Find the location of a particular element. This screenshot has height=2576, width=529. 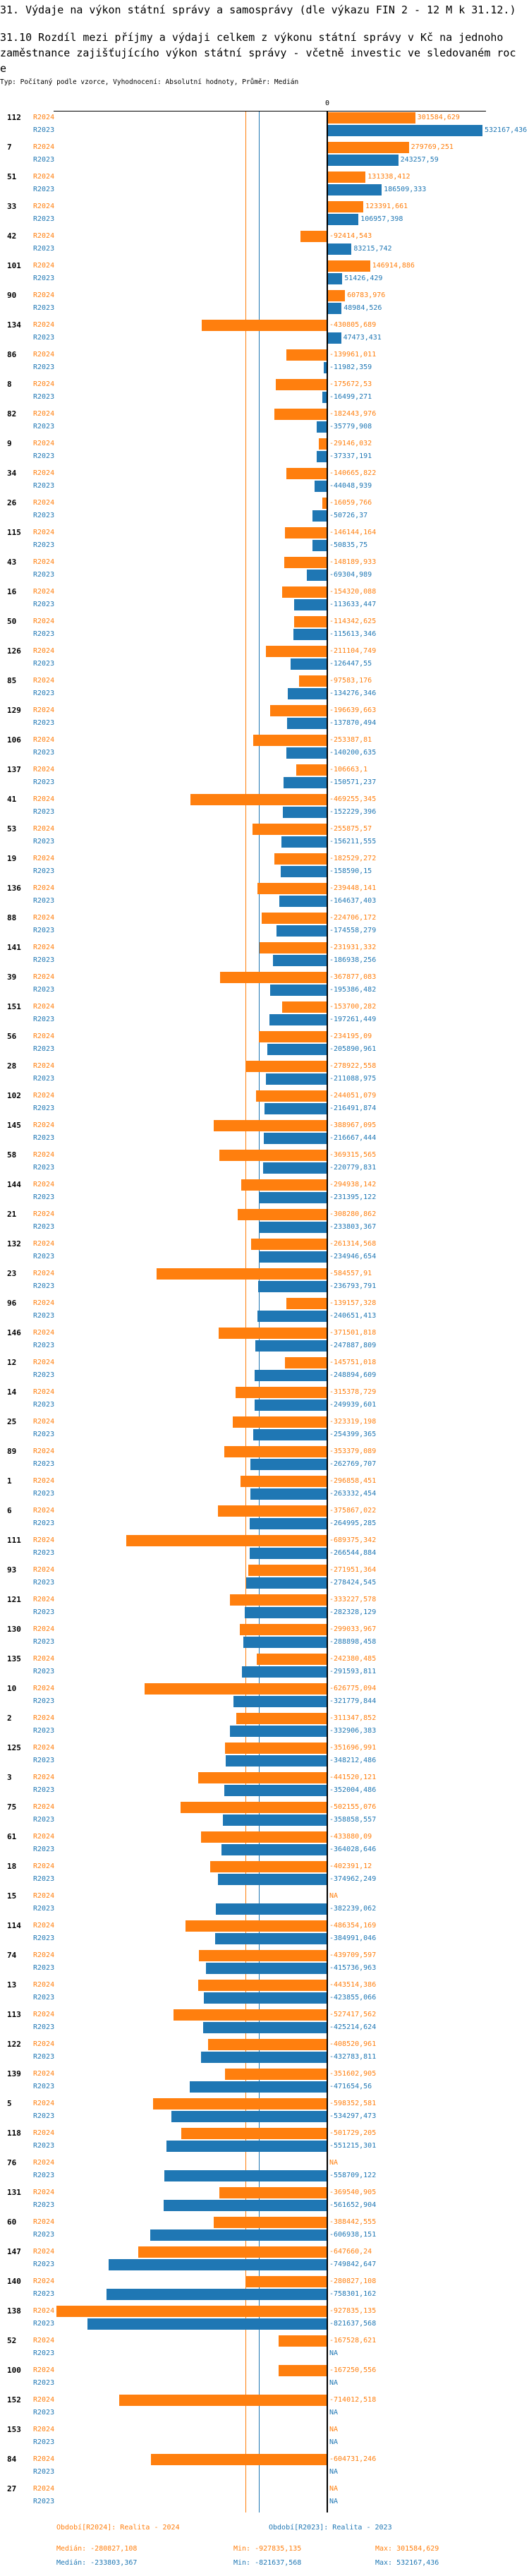

category-label: 52 is located at coordinates (12, 2340).